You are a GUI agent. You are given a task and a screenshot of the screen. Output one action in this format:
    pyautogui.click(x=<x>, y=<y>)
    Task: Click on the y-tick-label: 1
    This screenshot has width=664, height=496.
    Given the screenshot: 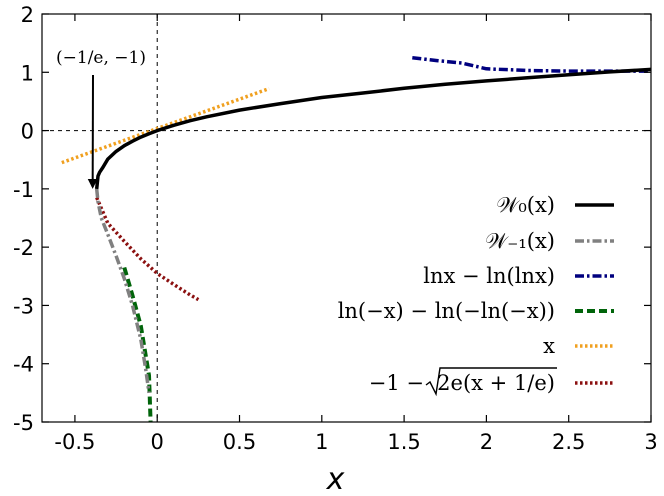 What is the action you would take?
    pyautogui.click(x=27, y=73)
    